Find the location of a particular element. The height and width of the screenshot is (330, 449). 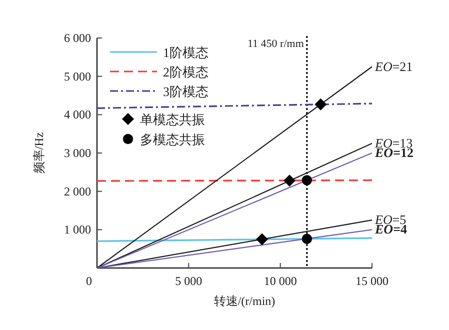

legend-label: 多模态共振 is located at coordinates (172, 139).